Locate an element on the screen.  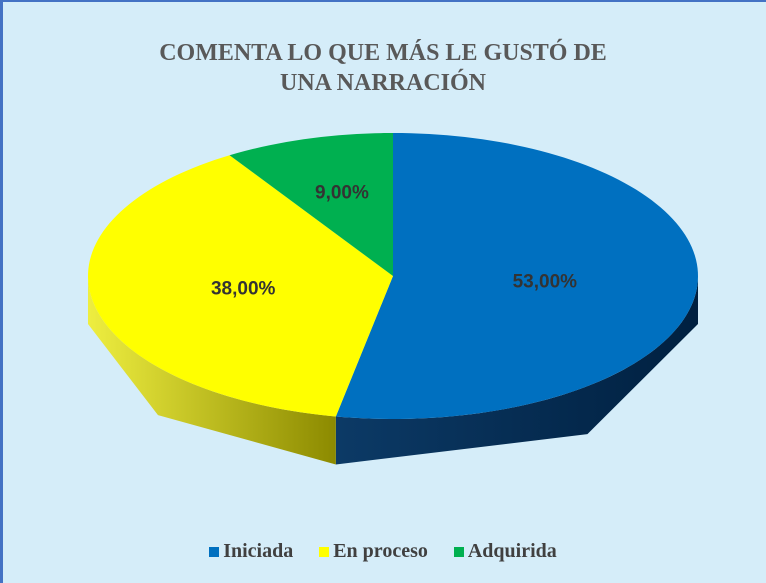
legend-label: Adquirida is located at coordinates (512, 551).